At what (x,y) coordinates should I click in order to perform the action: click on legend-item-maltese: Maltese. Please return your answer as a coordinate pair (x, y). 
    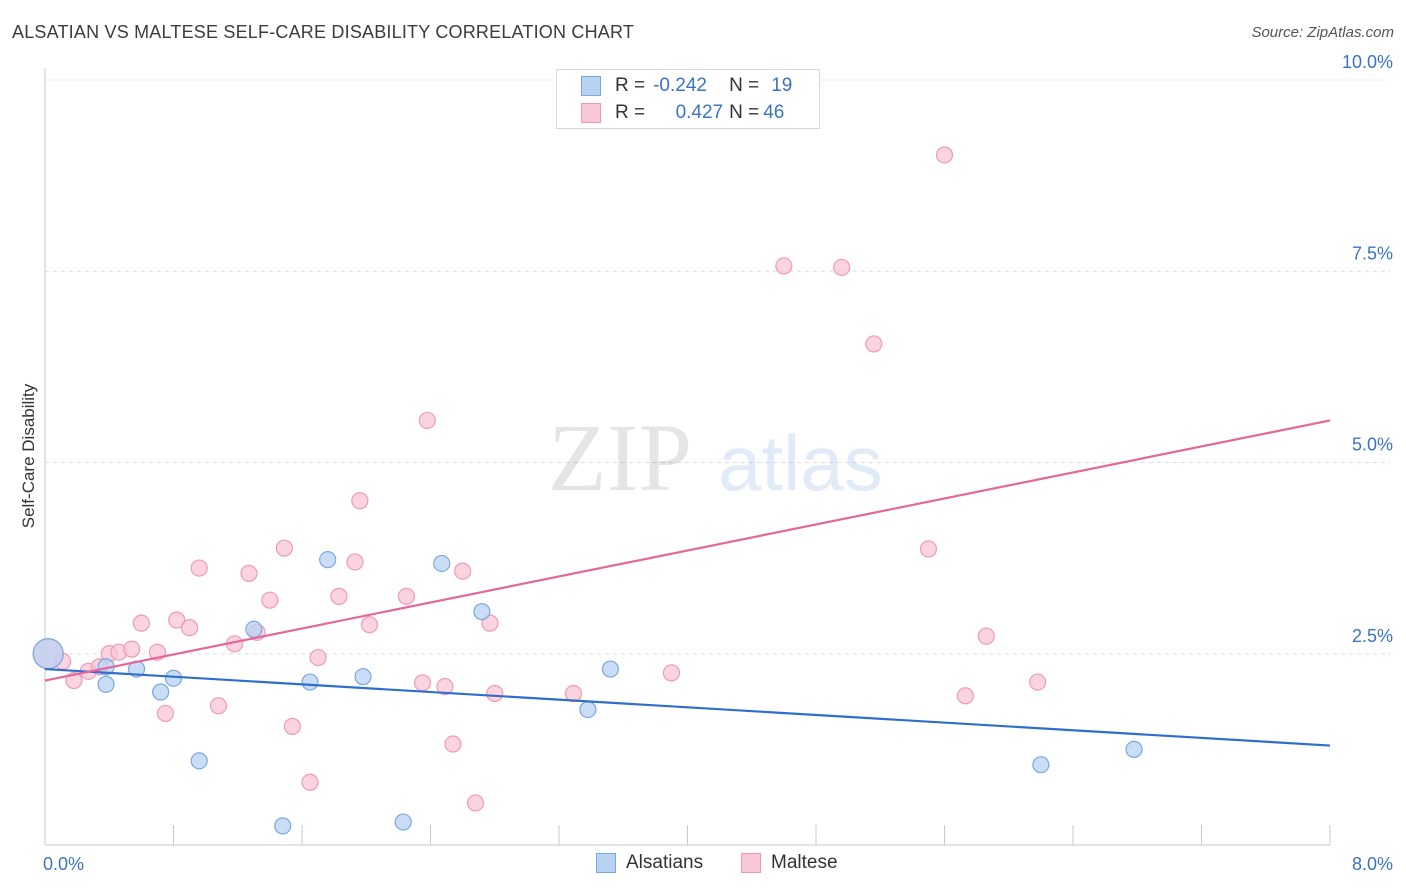
    Looking at the image, I should click on (789, 863).